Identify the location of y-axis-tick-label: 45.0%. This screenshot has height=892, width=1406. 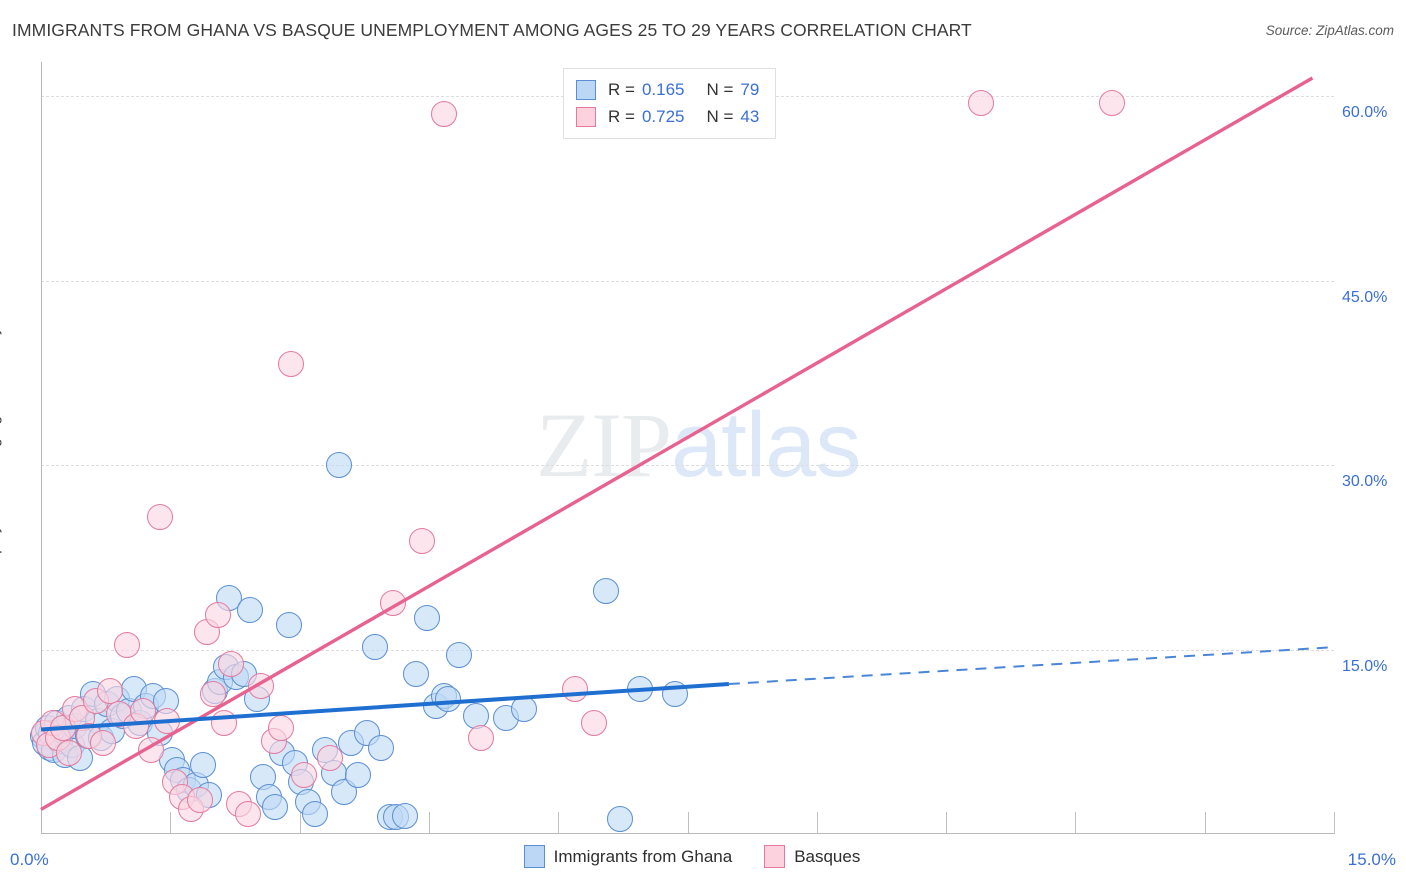
(1365, 297).